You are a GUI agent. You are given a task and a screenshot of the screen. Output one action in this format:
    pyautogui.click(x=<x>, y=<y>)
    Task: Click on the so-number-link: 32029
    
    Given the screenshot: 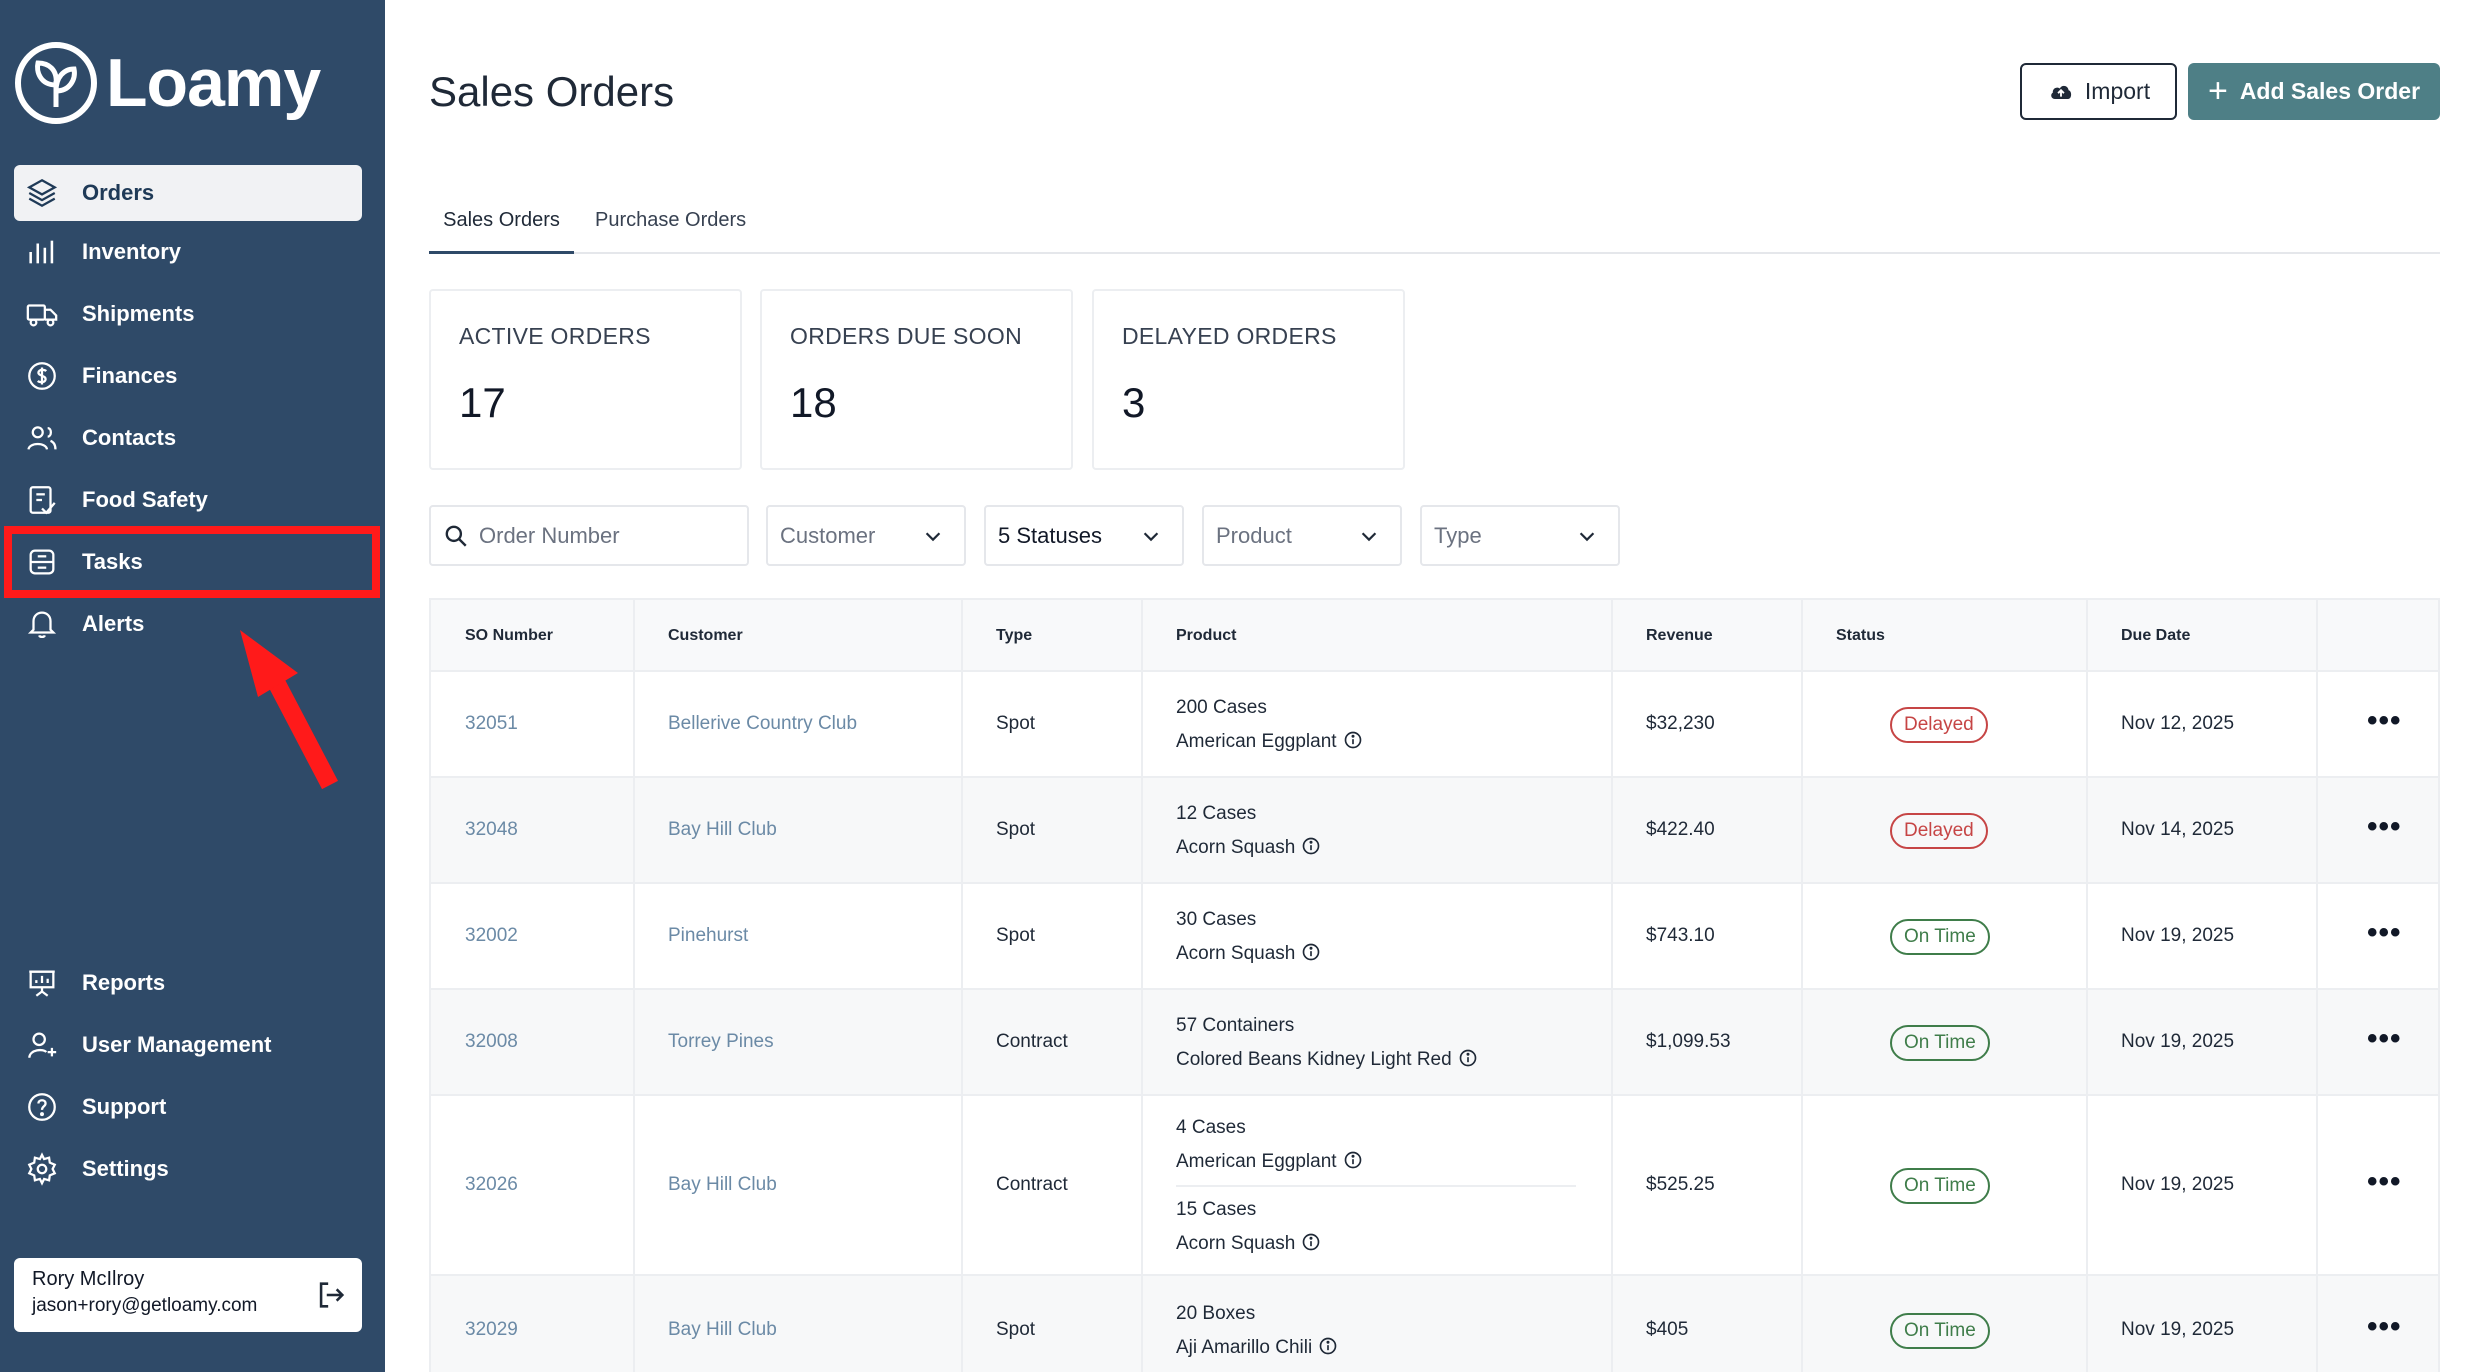 What is the action you would take?
    pyautogui.click(x=491, y=1329)
    